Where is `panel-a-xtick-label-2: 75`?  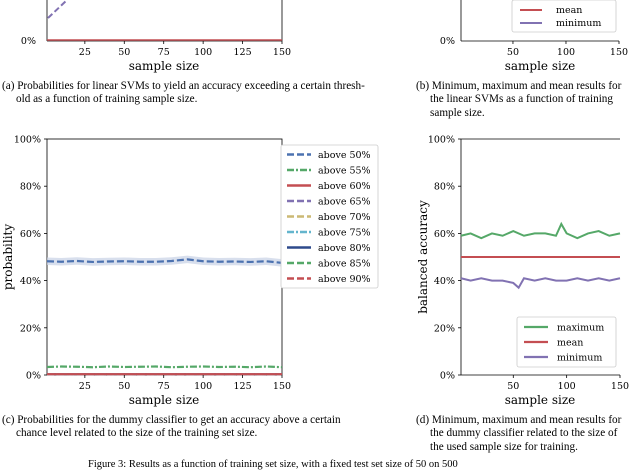
panel-a-xtick-label-2: 75 is located at coordinates (164, 52).